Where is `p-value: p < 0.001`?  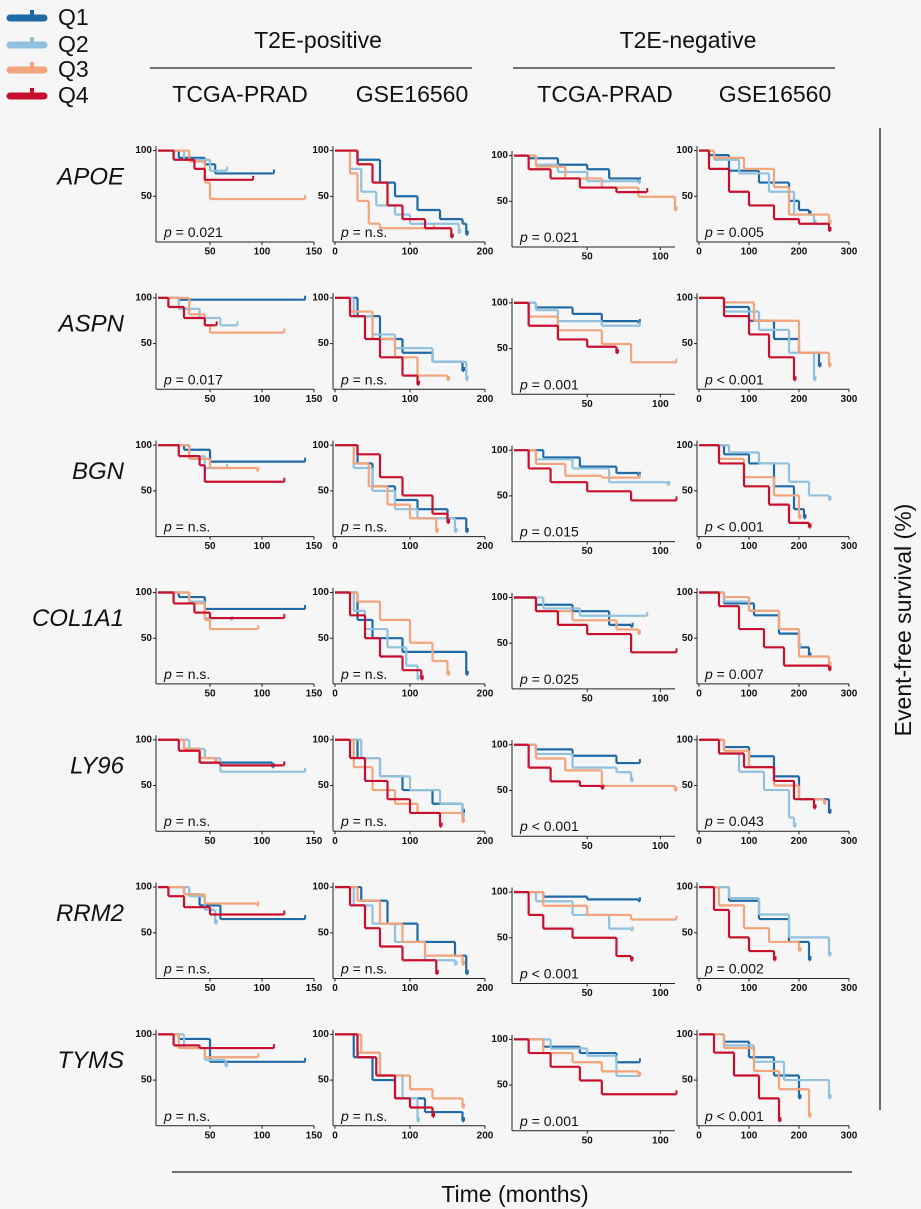
p-value: p < 0.001 is located at coordinates (734, 1116).